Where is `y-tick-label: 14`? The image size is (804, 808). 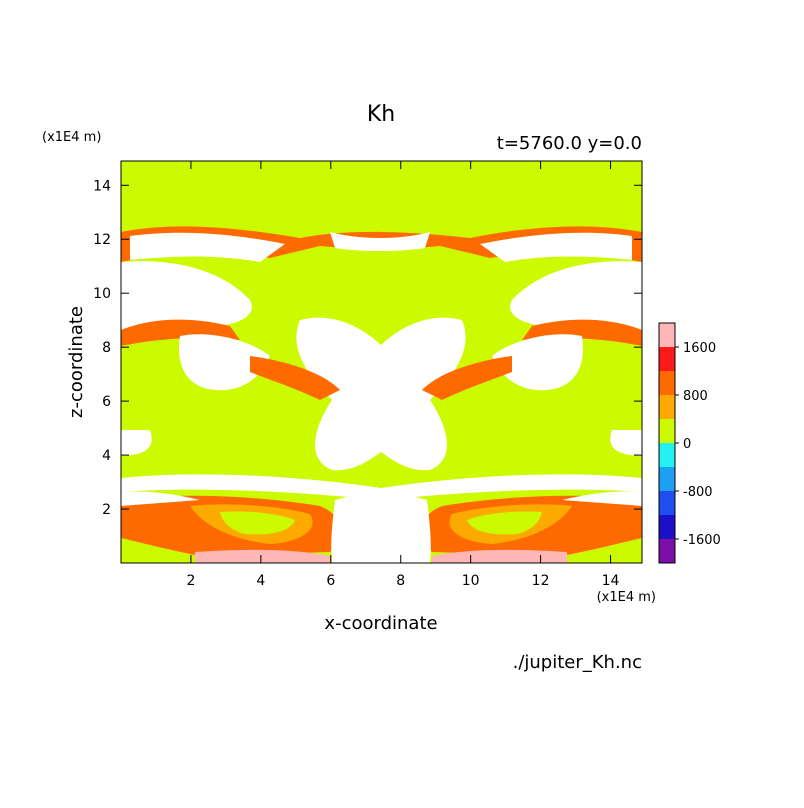
y-tick-label: 14 is located at coordinates (102, 186).